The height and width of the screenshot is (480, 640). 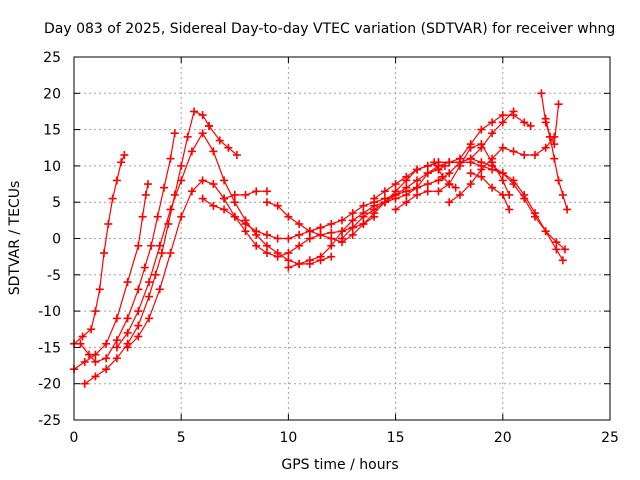 What do you see at coordinates (503, 438) in the screenshot?
I see `x-tick-label: 20` at bounding box center [503, 438].